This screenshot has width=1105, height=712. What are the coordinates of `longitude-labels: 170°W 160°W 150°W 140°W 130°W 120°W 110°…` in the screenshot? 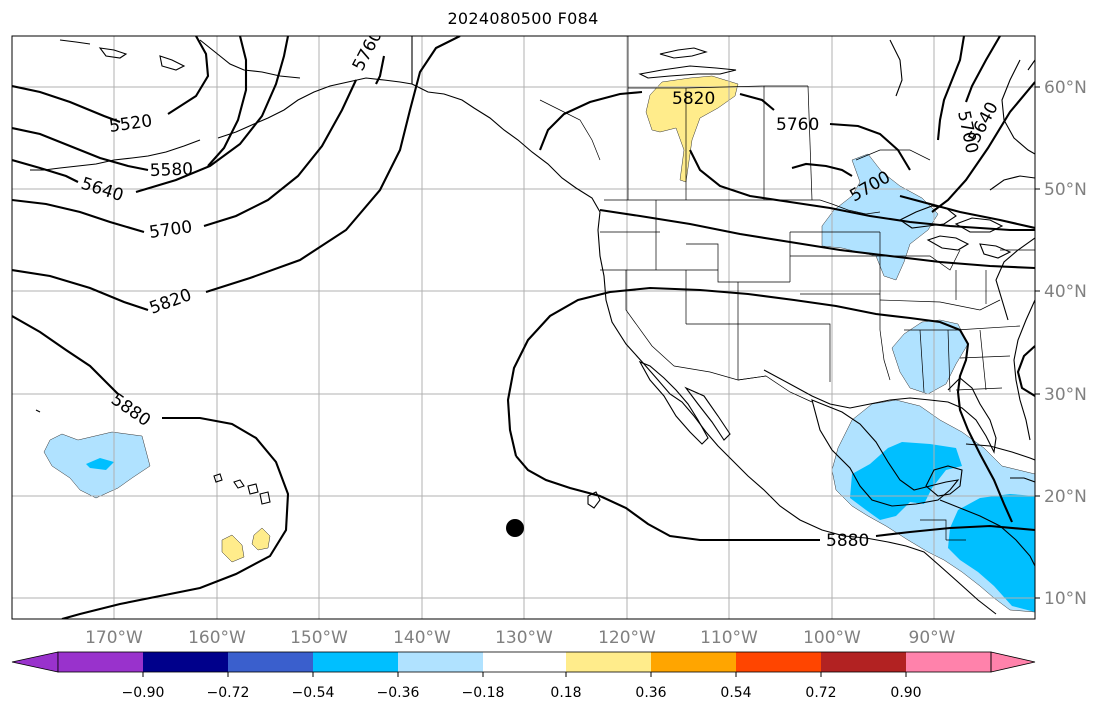 It's located at (520, 638).